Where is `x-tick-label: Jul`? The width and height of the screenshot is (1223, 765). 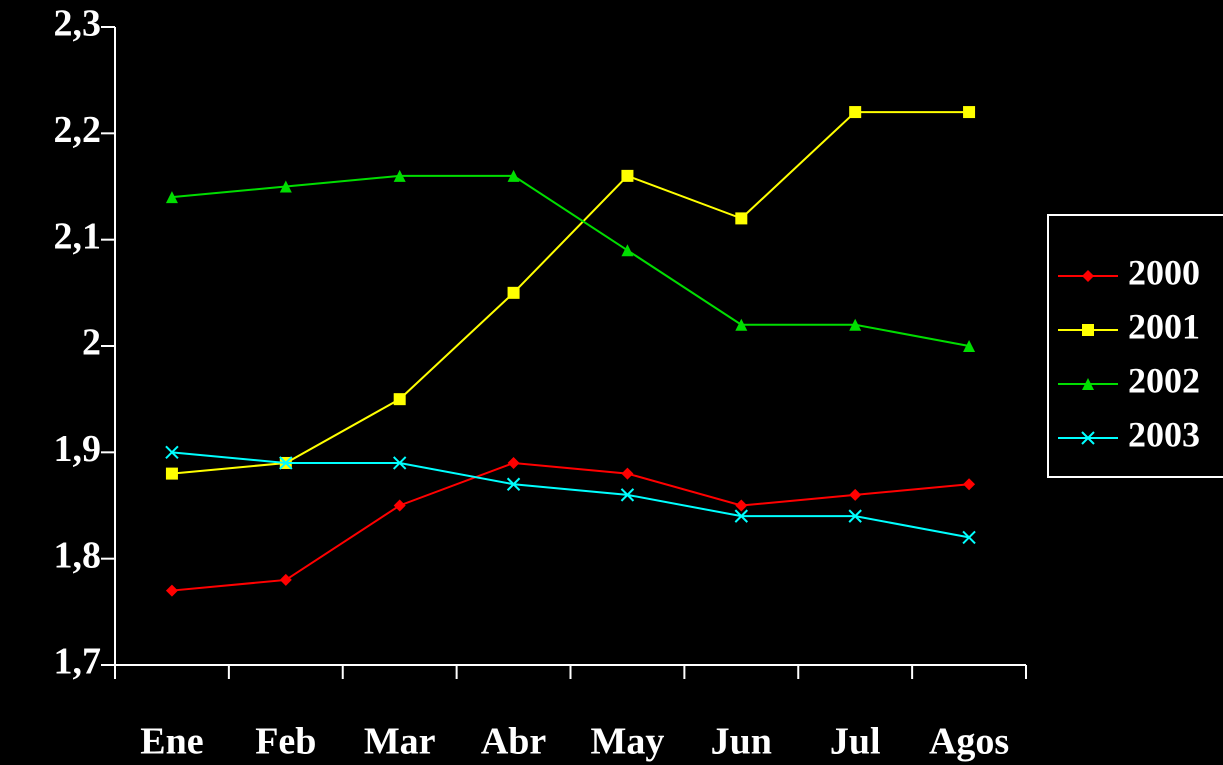 x-tick-label: Jul is located at coordinates (855, 742).